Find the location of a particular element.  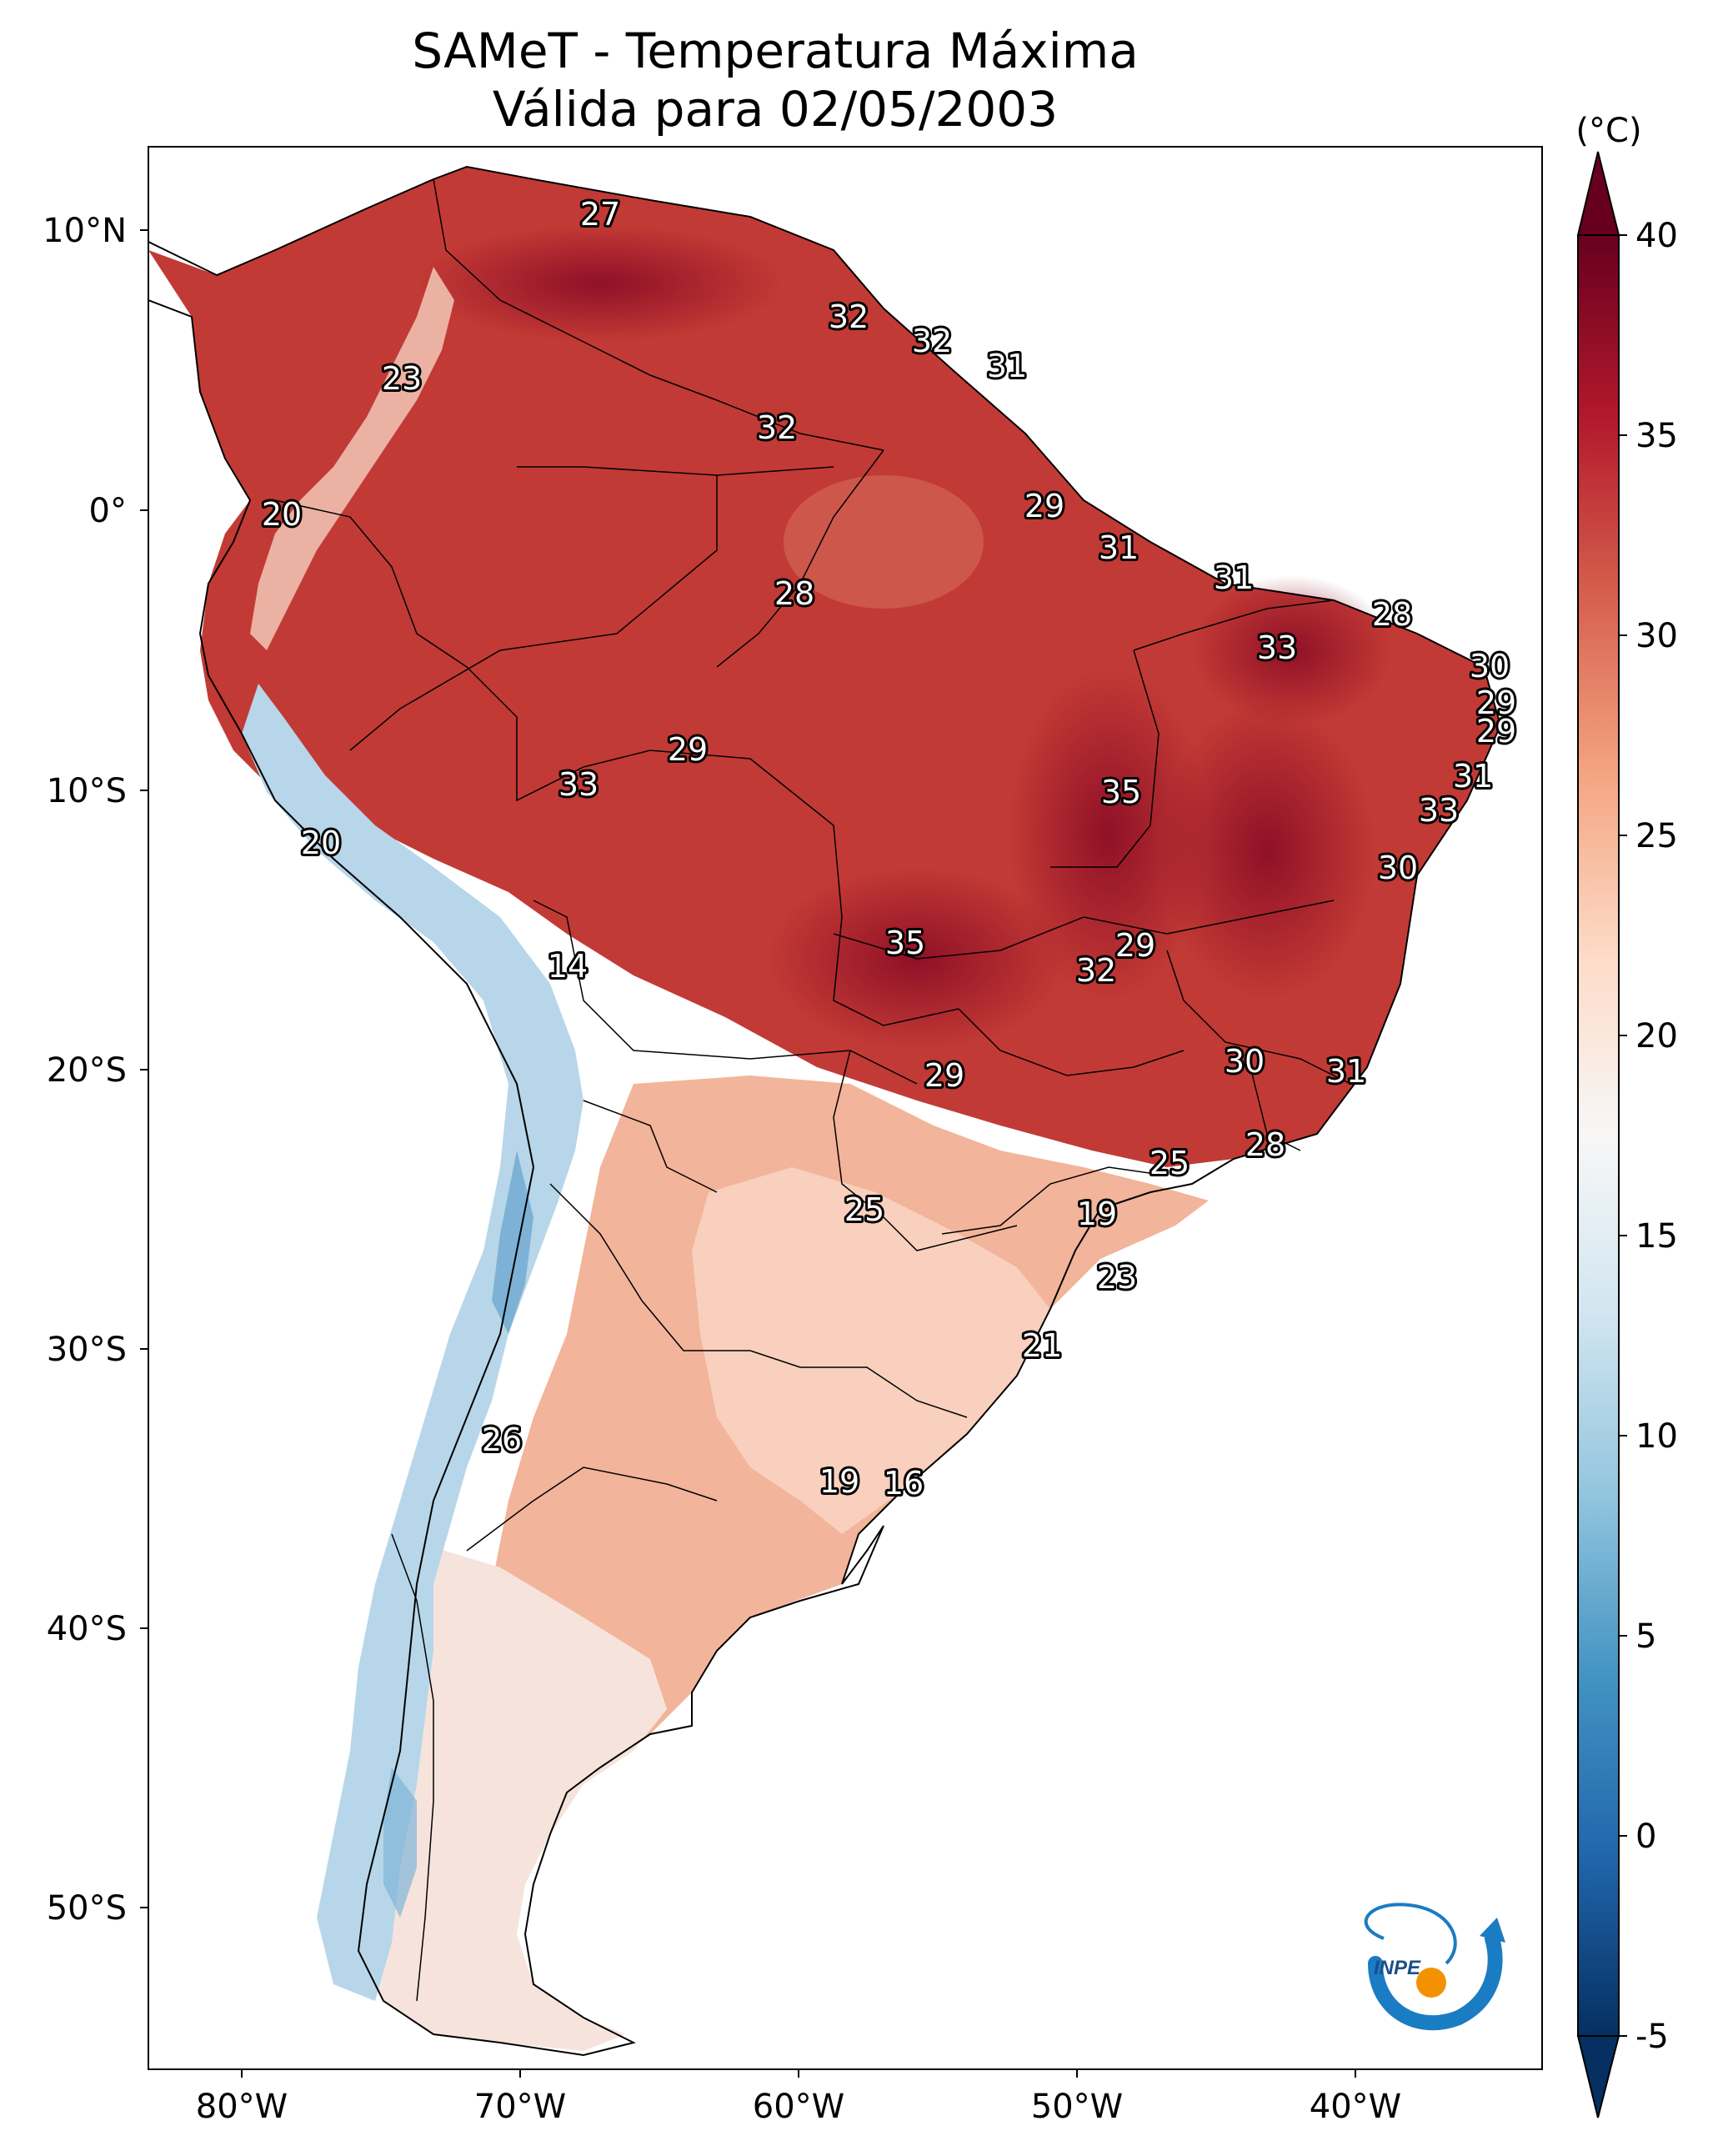

hotspot-piaui is located at coordinates (1292, 650).